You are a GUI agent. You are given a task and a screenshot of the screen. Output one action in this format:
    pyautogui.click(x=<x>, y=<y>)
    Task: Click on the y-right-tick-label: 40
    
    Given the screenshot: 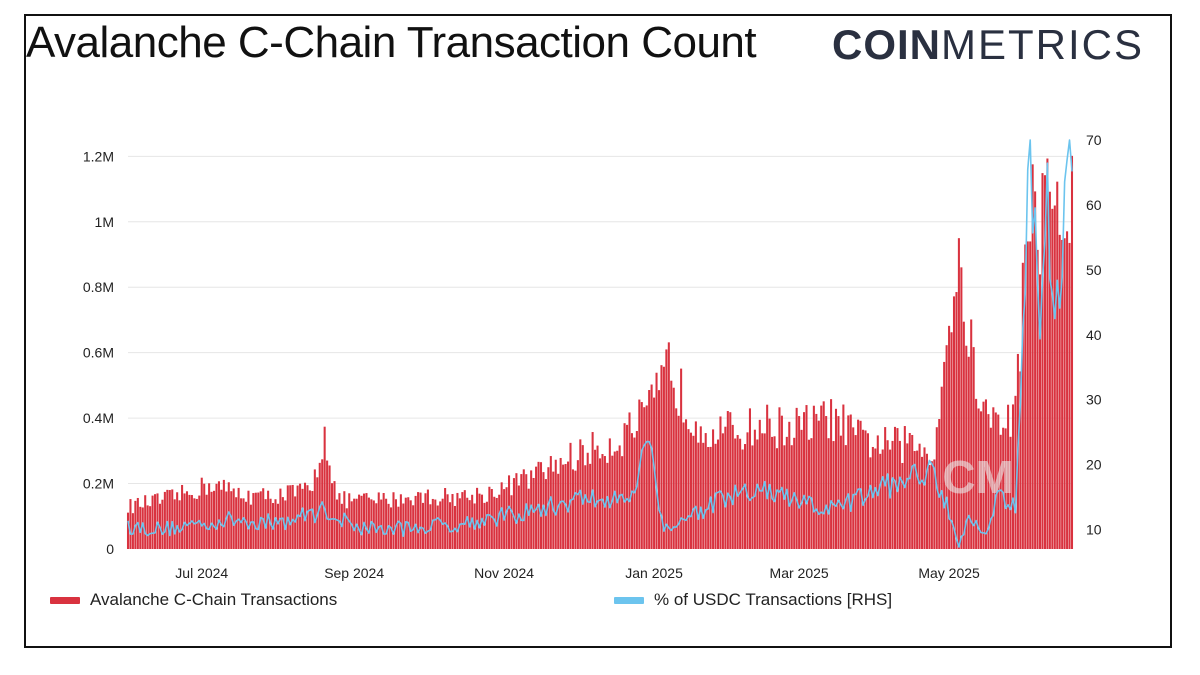 What is the action you would take?
    pyautogui.click(x=1094, y=335)
    